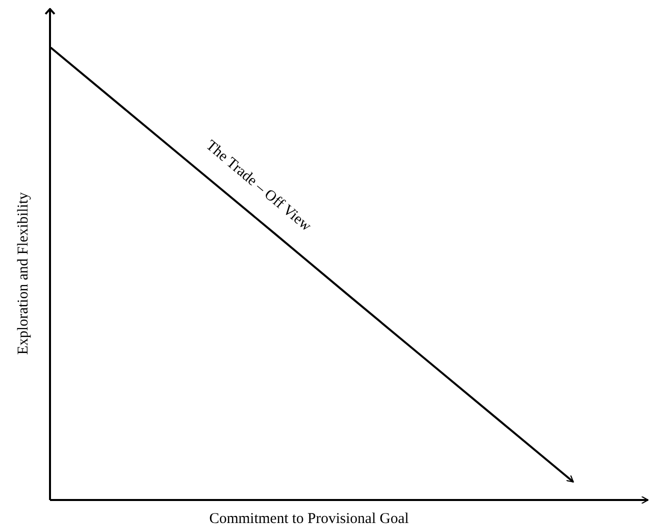 This screenshot has height=527, width=654. I want to click on y-axis-title: Exploration and Flexibility, so click(23, 273).